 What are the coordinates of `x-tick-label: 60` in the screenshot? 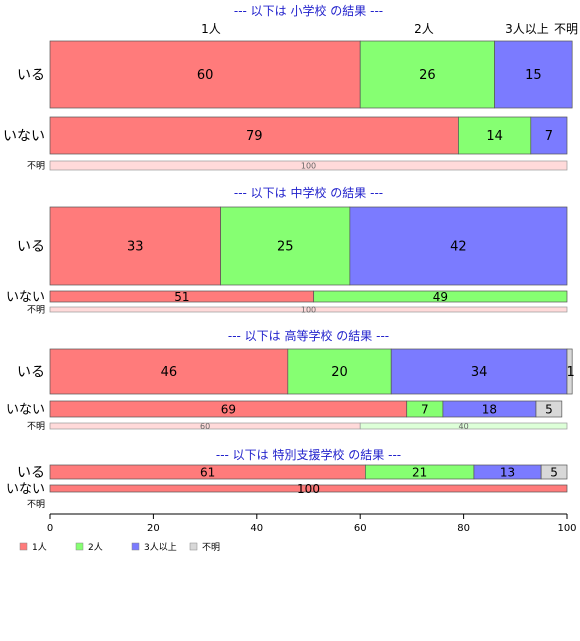 It's located at (360, 528).